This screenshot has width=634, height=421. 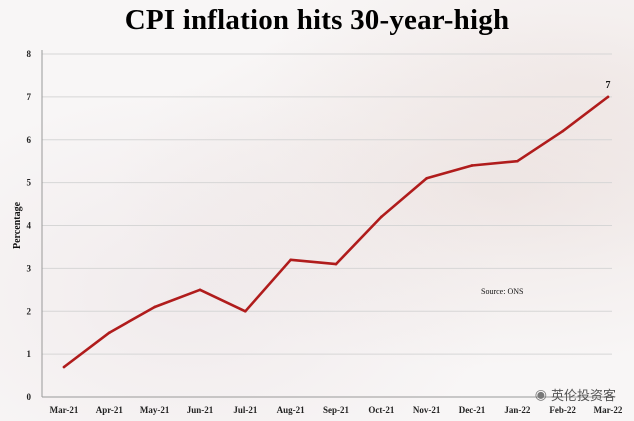 I want to click on x-tick-label: Mar-21, so click(x=64, y=410).